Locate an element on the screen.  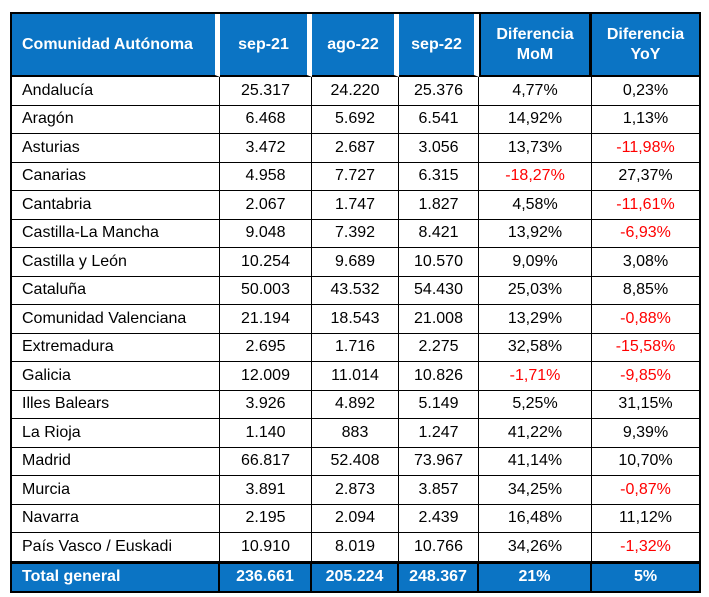
diferencia-yoy-cell: -9,85% is located at coordinates (645, 376).